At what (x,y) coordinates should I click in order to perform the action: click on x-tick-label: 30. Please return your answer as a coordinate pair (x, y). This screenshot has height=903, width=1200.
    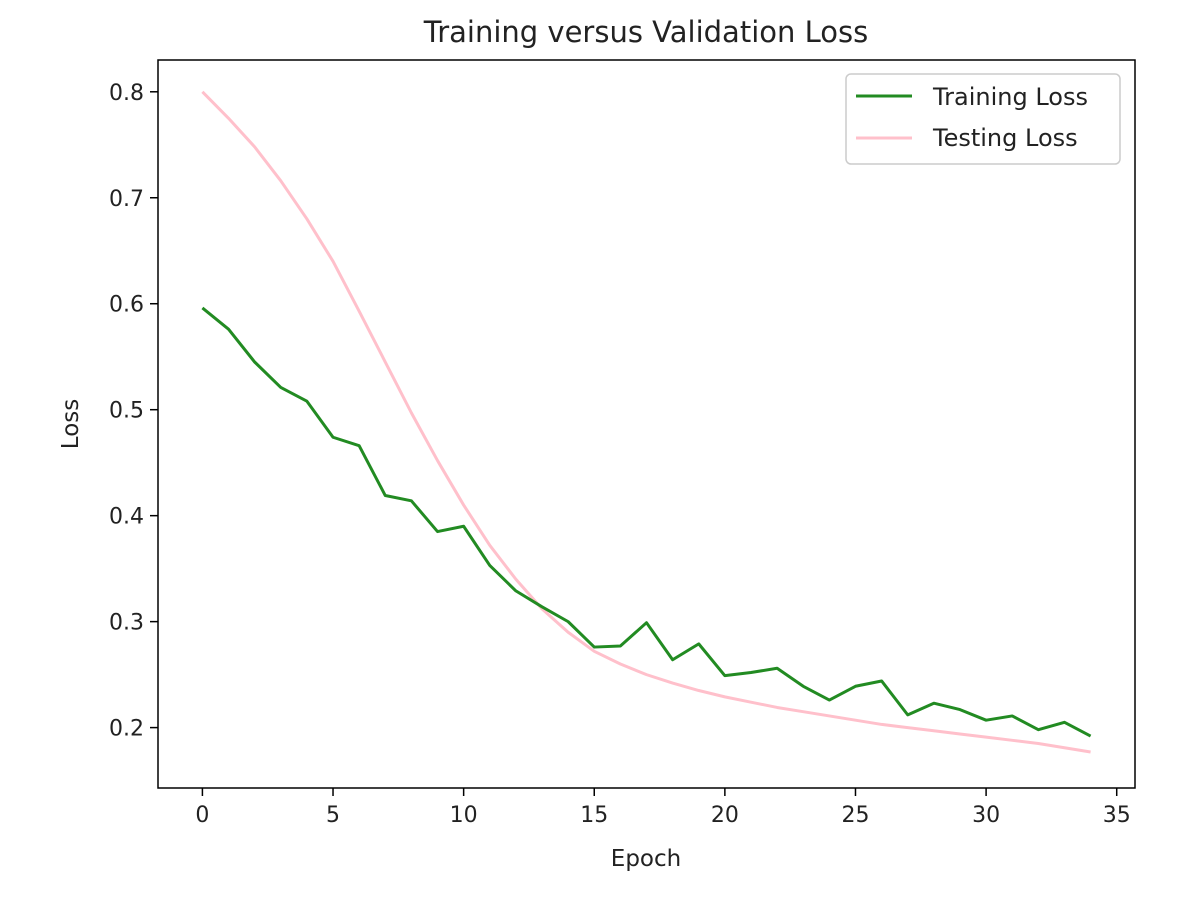
    Looking at the image, I should click on (986, 815).